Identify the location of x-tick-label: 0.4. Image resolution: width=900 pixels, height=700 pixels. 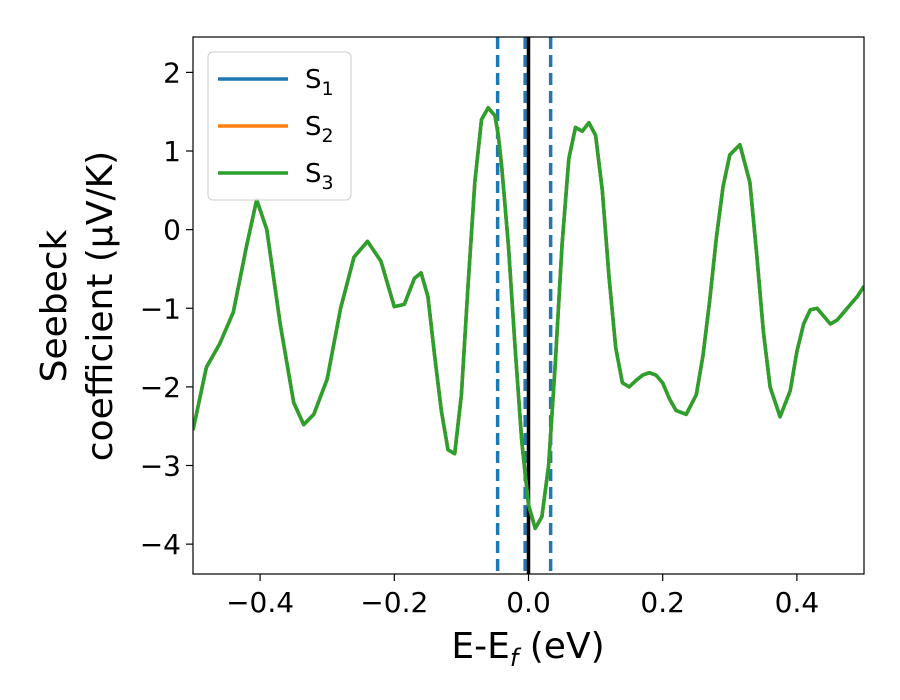
(797, 602).